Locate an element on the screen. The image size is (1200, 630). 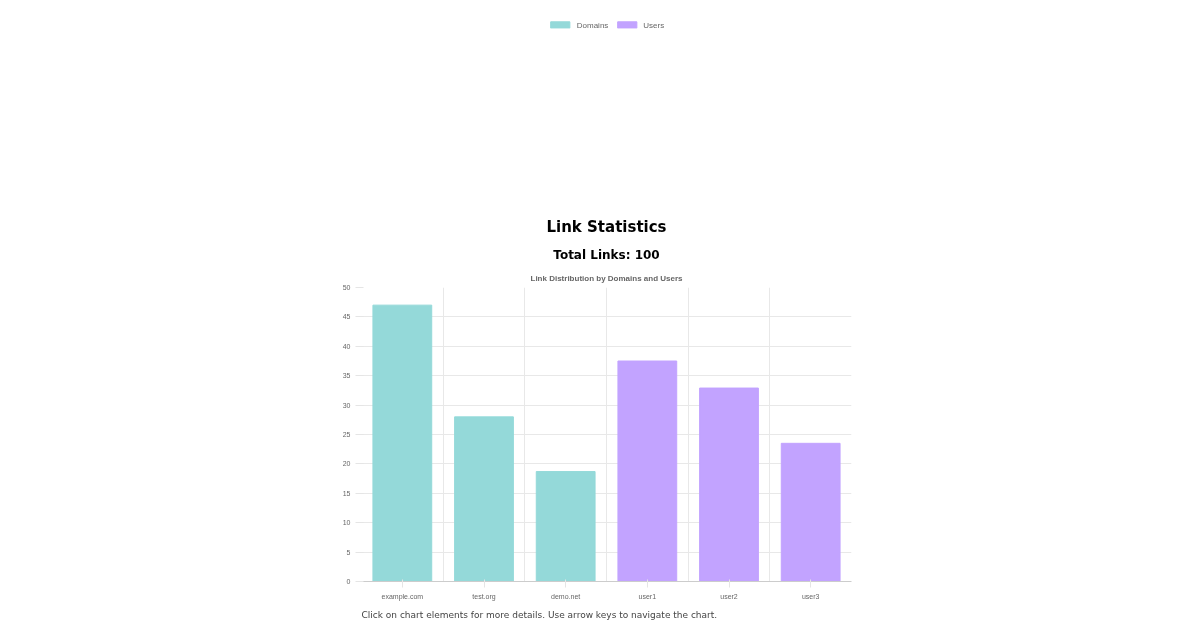
chart-subtitle: Total Links: 100 is located at coordinates (606, 254).